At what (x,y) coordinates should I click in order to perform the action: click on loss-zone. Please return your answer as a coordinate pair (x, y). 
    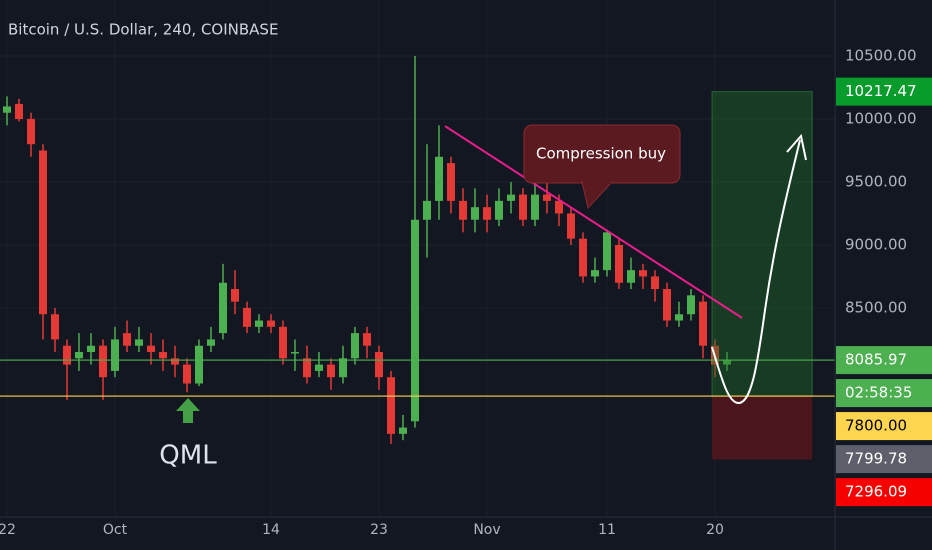
    Looking at the image, I should click on (762, 428).